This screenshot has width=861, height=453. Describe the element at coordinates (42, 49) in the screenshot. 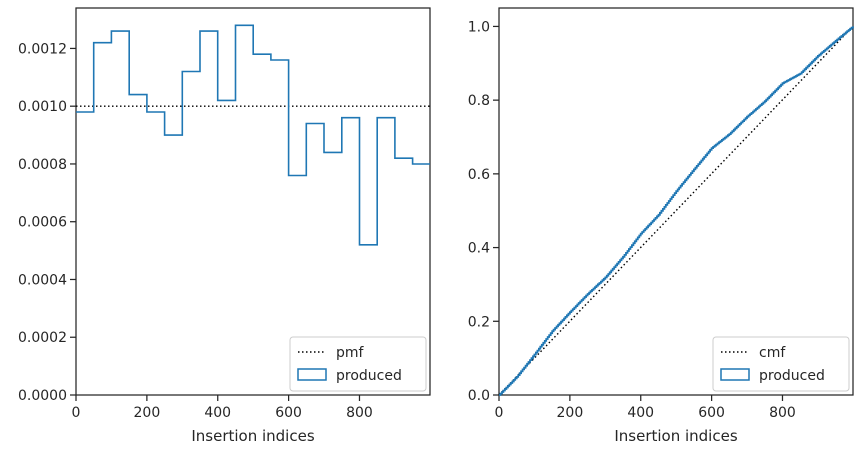

I see `y-tick-label: 0.0012` at that location.